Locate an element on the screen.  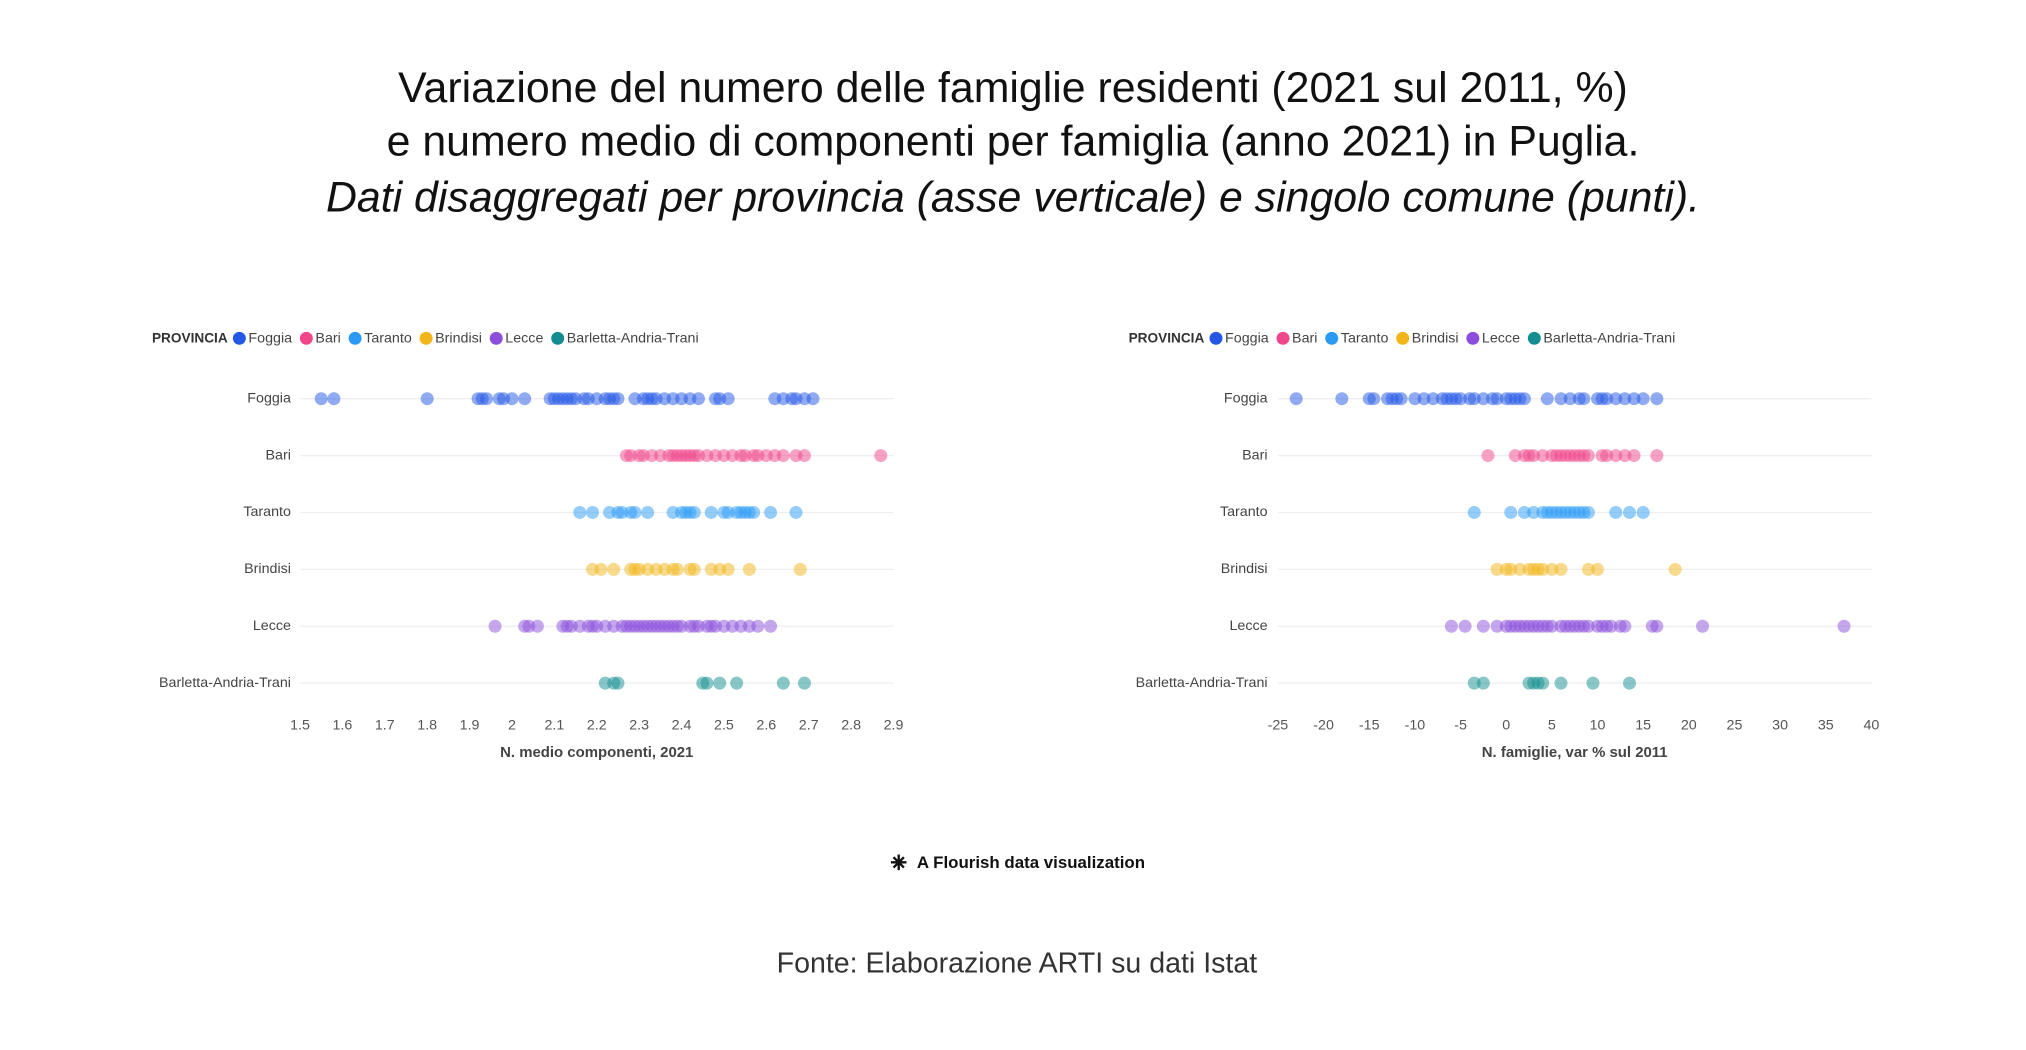
x-tick-label: 35 is located at coordinates (1826, 726).